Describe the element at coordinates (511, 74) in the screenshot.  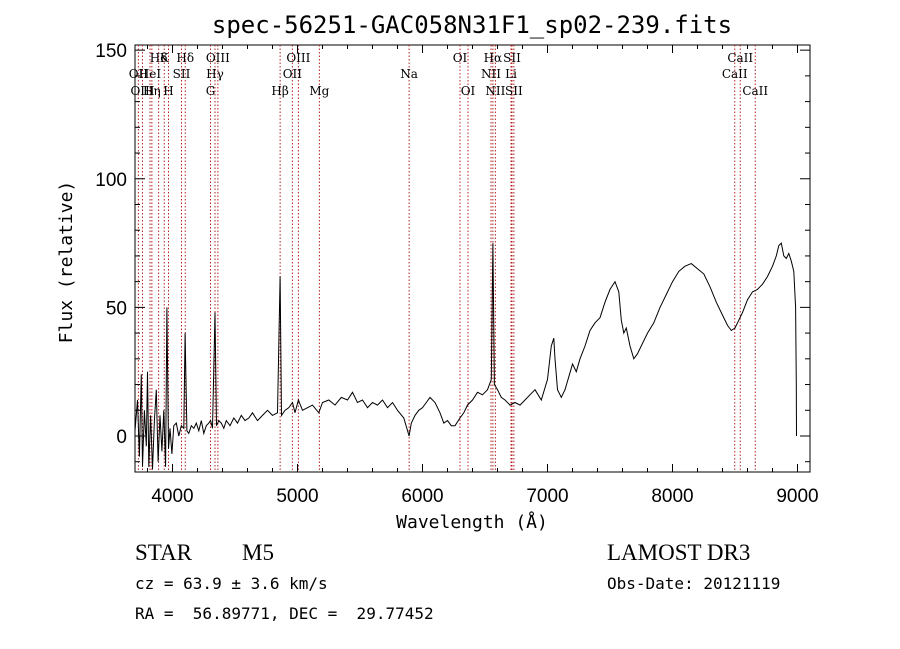
I see `spectral-line-label: Li` at that location.